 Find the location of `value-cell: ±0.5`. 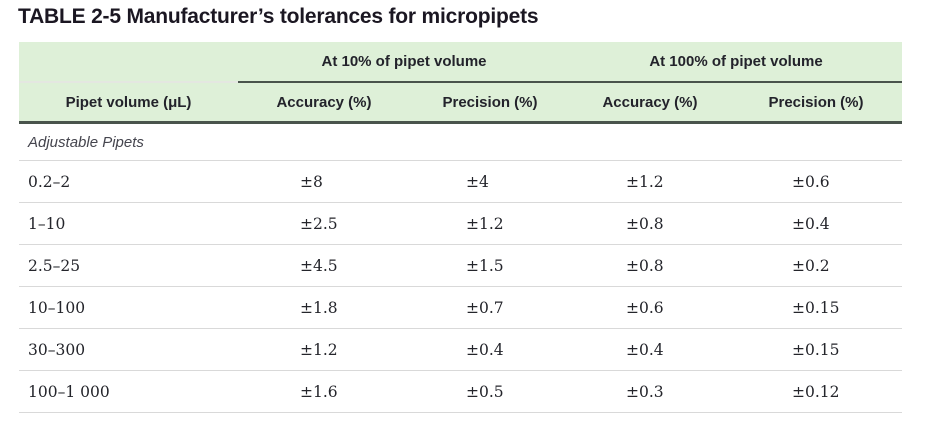

value-cell: ±0.5 is located at coordinates (490, 392).